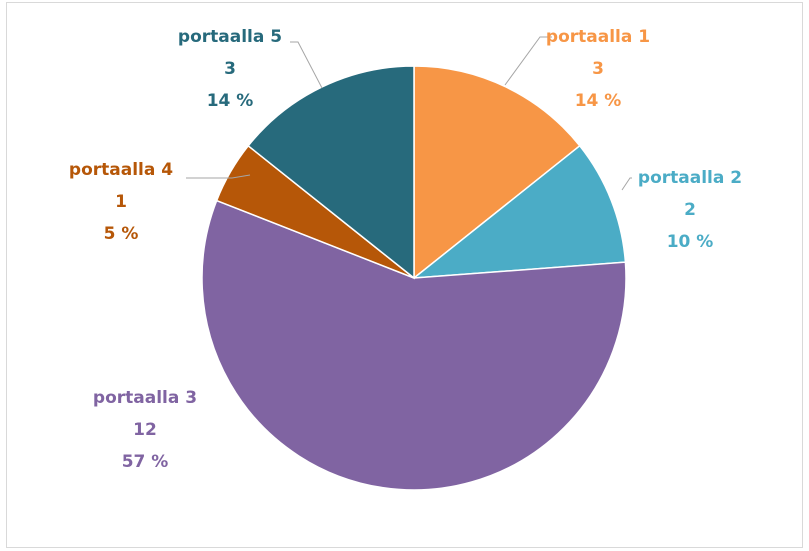 This screenshot has height=551, width=809. What do you see at coordinates (121, 170) in the screenshot?
I see `slice-name: portaalla 4` at bounding box center [121, 170].